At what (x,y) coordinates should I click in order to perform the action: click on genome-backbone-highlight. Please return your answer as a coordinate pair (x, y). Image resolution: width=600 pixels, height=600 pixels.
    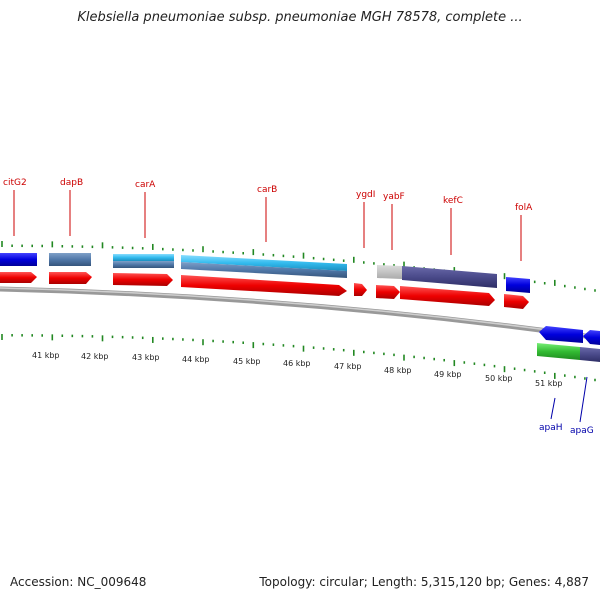
    Looking at the image, I should click on (300, 312).